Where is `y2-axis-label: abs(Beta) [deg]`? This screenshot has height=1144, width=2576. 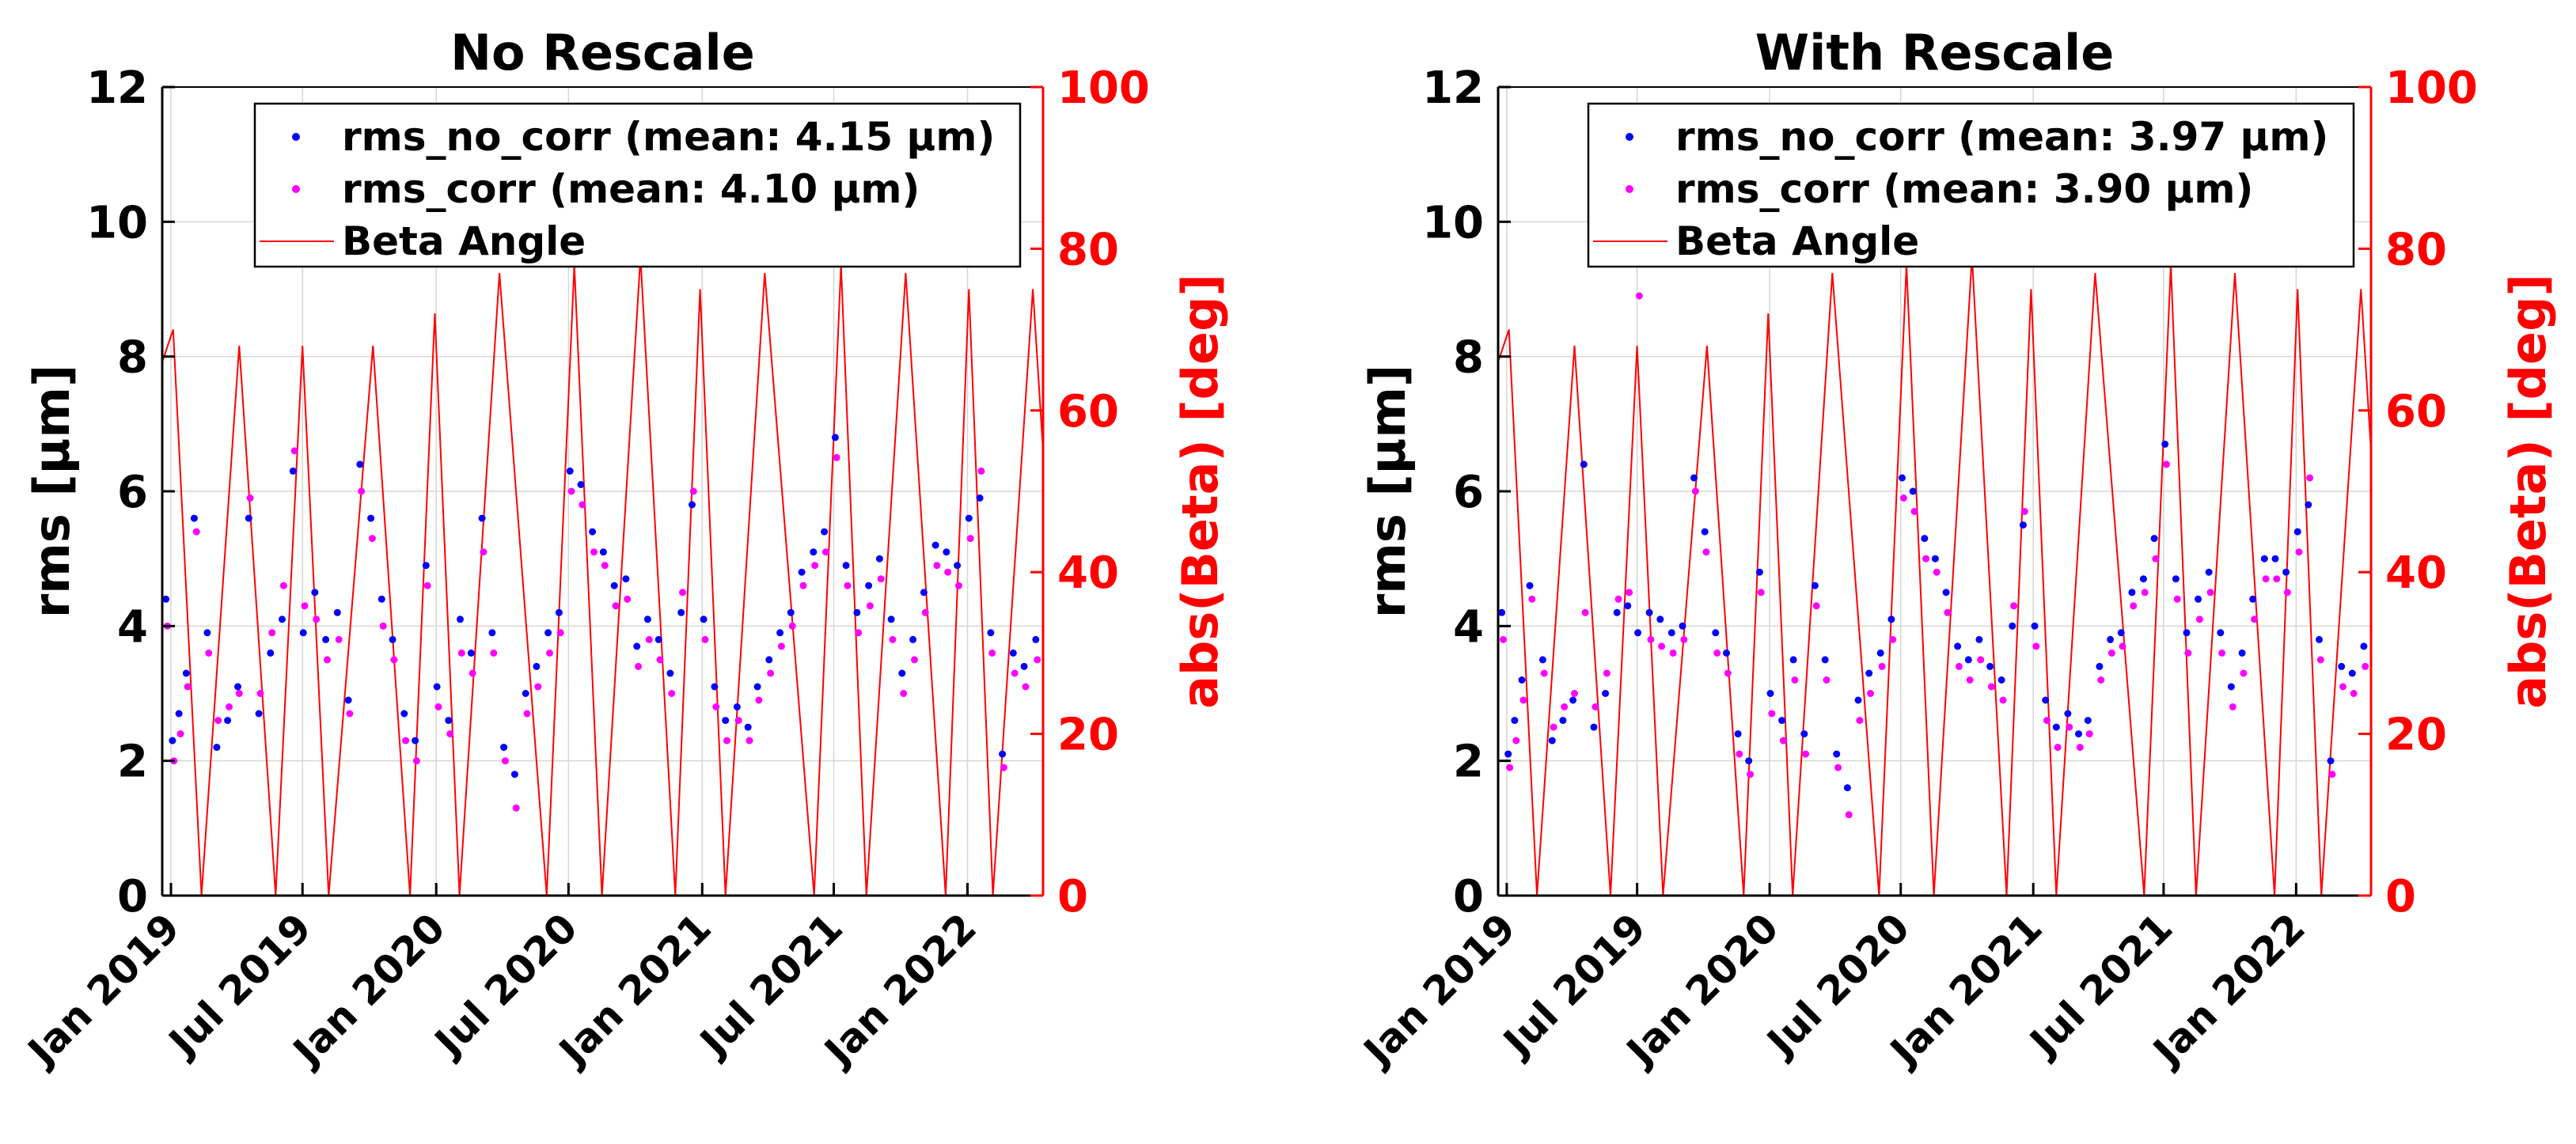 y2-axis-label: abs(Beta) [deg] is located at coordinates (2528, 491).